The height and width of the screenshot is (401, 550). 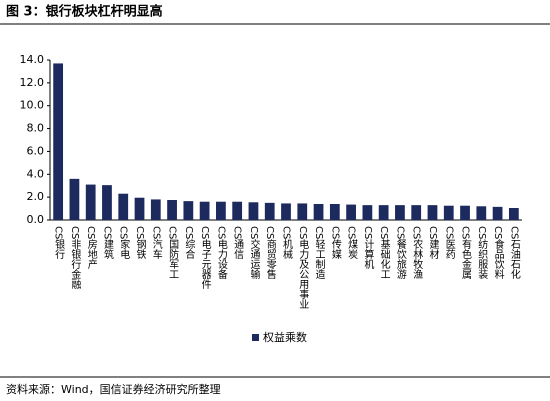 What do you see at coordinates (303, 267) in the screenshot?
I see `x-tick-label: CS电力及公用事业` at bounding box center [303, 267].